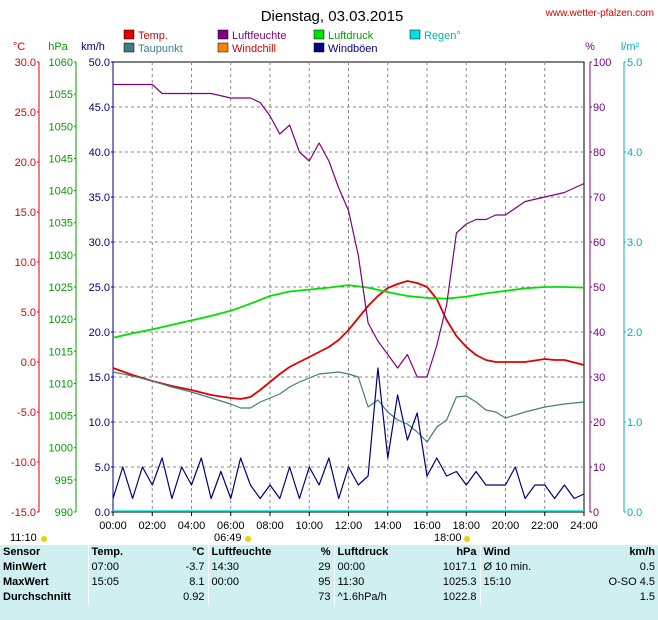  Describe the element at coordinates (466, 526) in the screenshot. I see `x-tick-label: 18:00` at that location.